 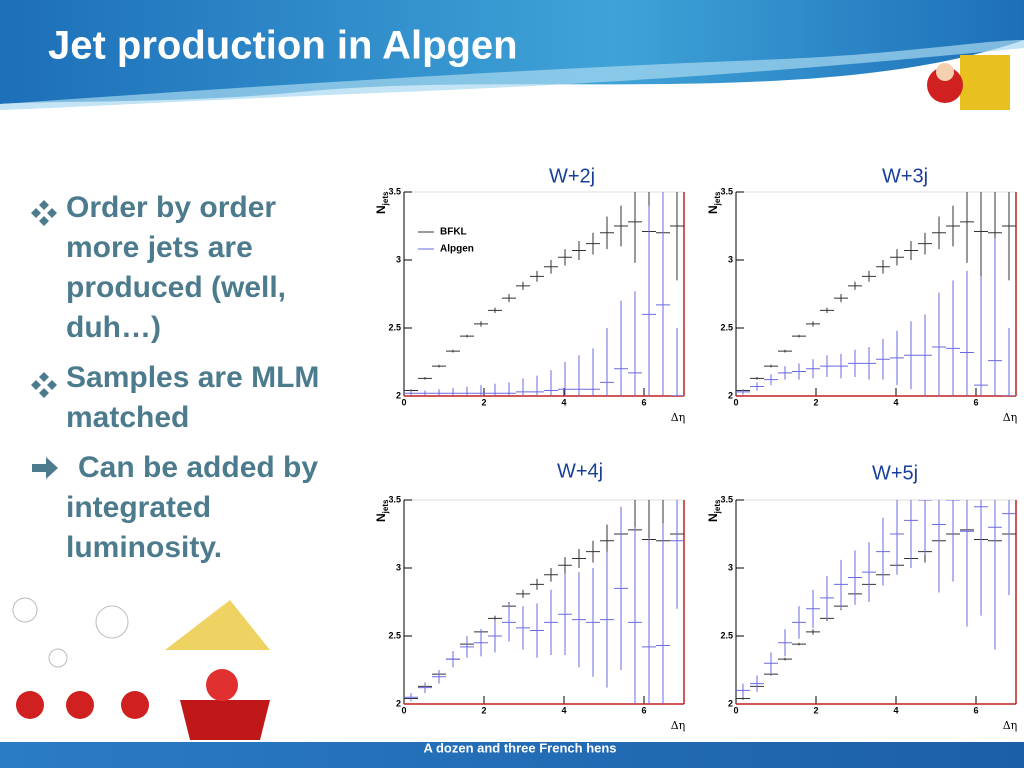 What do you see at coordinates (519, 747) in the screenshot?
I see `footer-text: A dozen and three French hens` at bounding box center [519, 747].